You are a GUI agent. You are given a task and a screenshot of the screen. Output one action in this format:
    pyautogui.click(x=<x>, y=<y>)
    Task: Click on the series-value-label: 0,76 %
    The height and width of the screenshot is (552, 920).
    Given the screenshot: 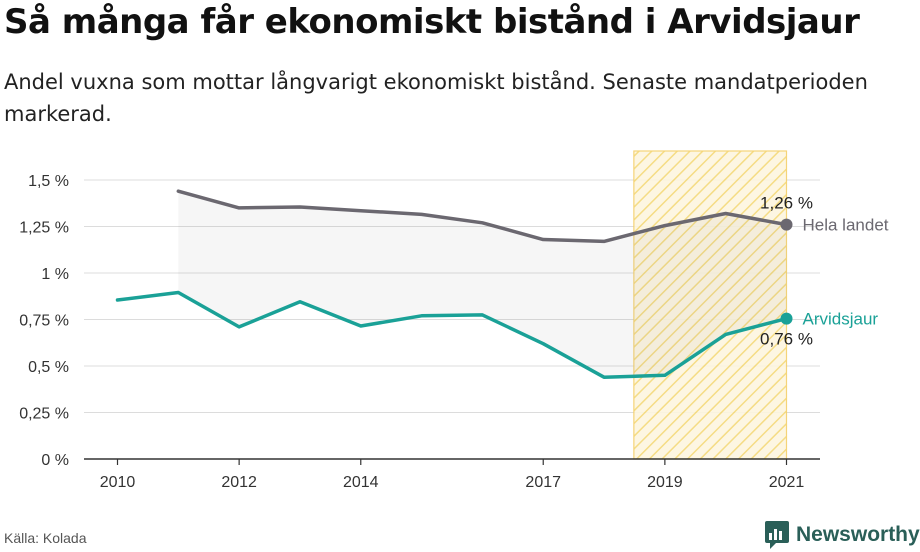 What is the action you would take?
    pyautogui.click(x=786, y=339)
    